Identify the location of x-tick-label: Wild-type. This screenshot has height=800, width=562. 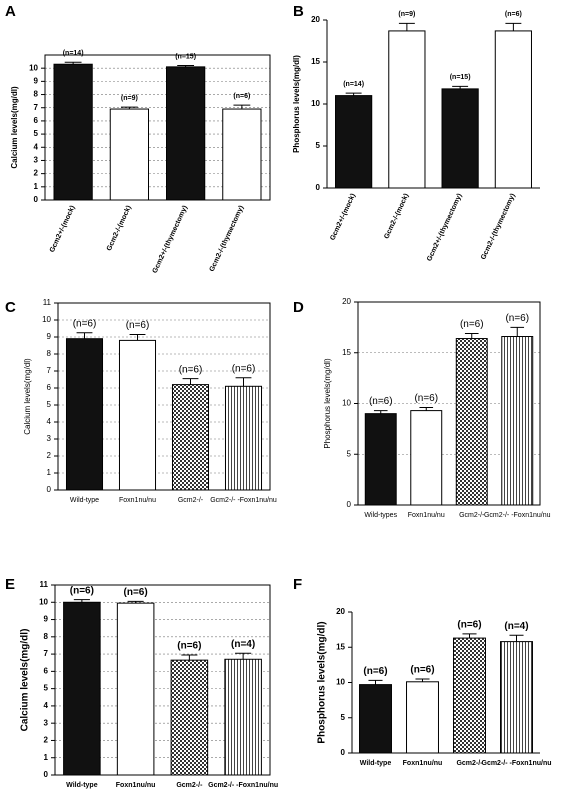
(376, 763).